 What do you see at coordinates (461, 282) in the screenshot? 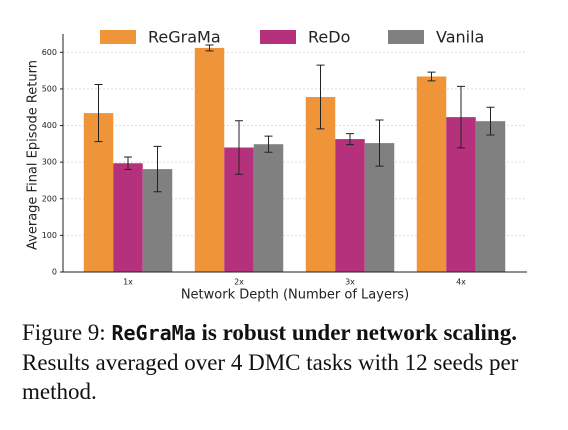
I see `x-tick-label: 4x` at bounding box center [461, 282].